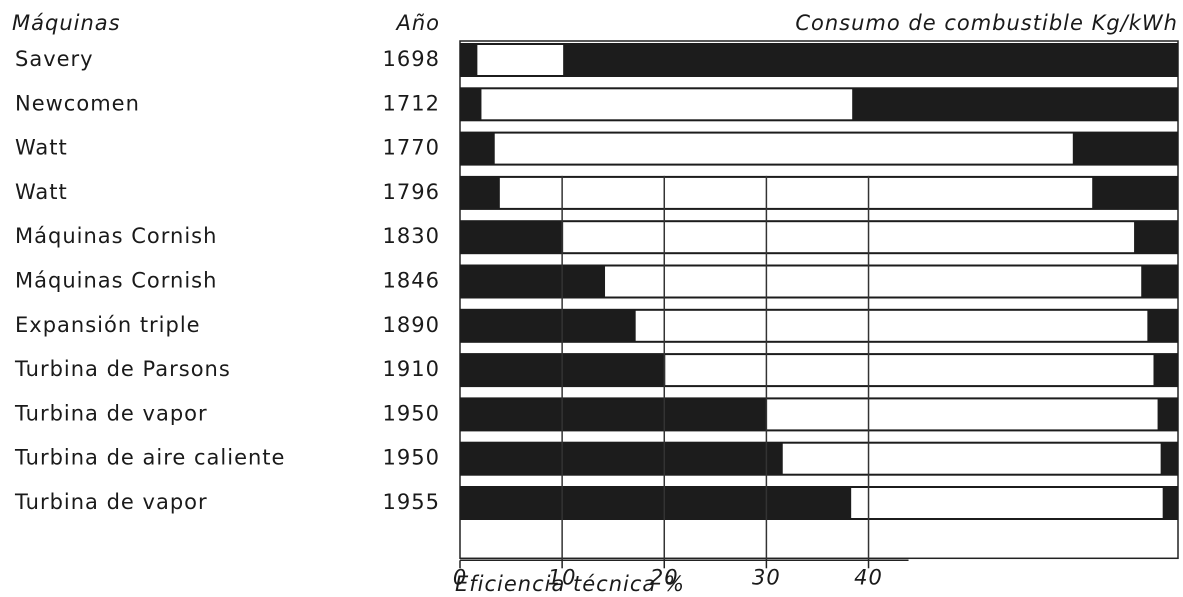 The image size is (1183, 597). I want to click on x-tick-label: 10, so click(562, 577).